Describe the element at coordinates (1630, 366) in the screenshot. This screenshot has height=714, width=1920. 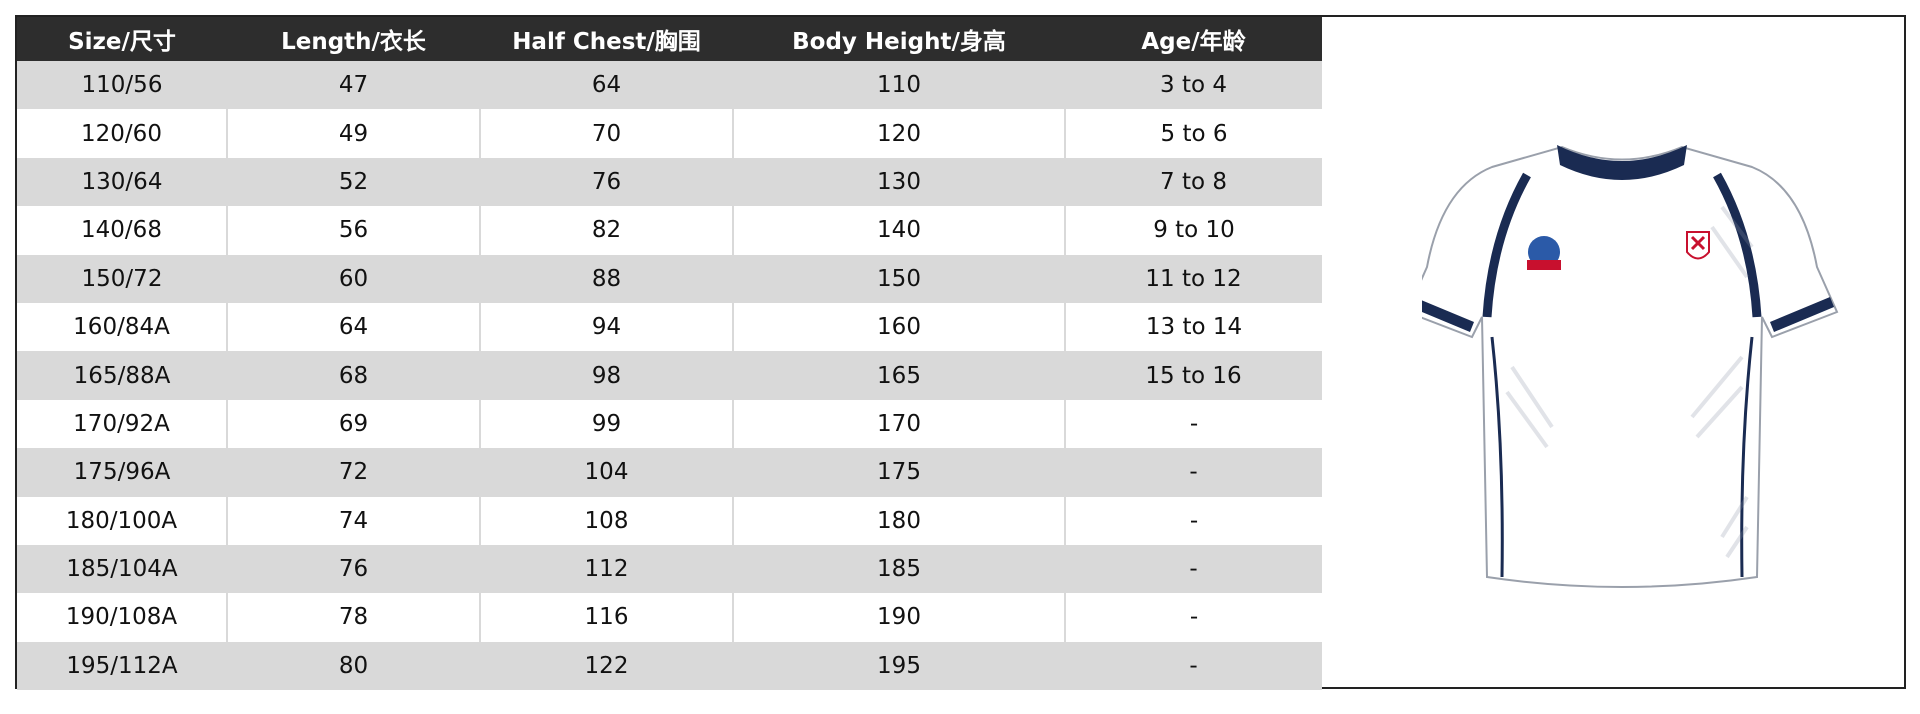
I see `shirt-illustration` at that location.